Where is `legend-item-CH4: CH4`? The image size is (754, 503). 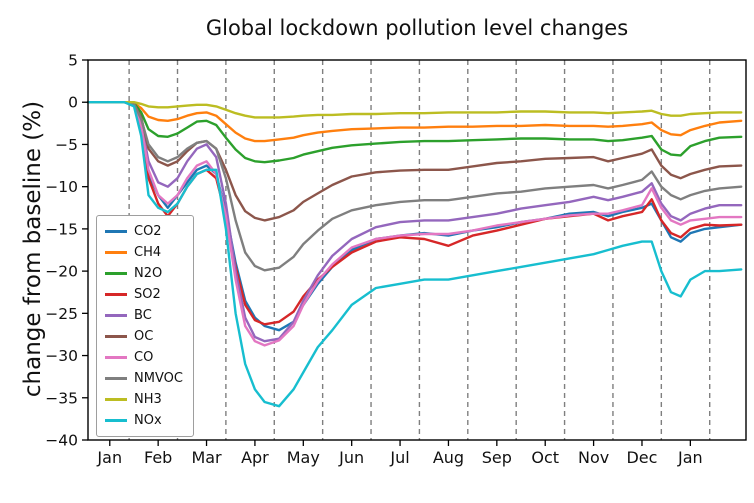 legend-item-CH4: CH4 is located at coordinates (144, 252).